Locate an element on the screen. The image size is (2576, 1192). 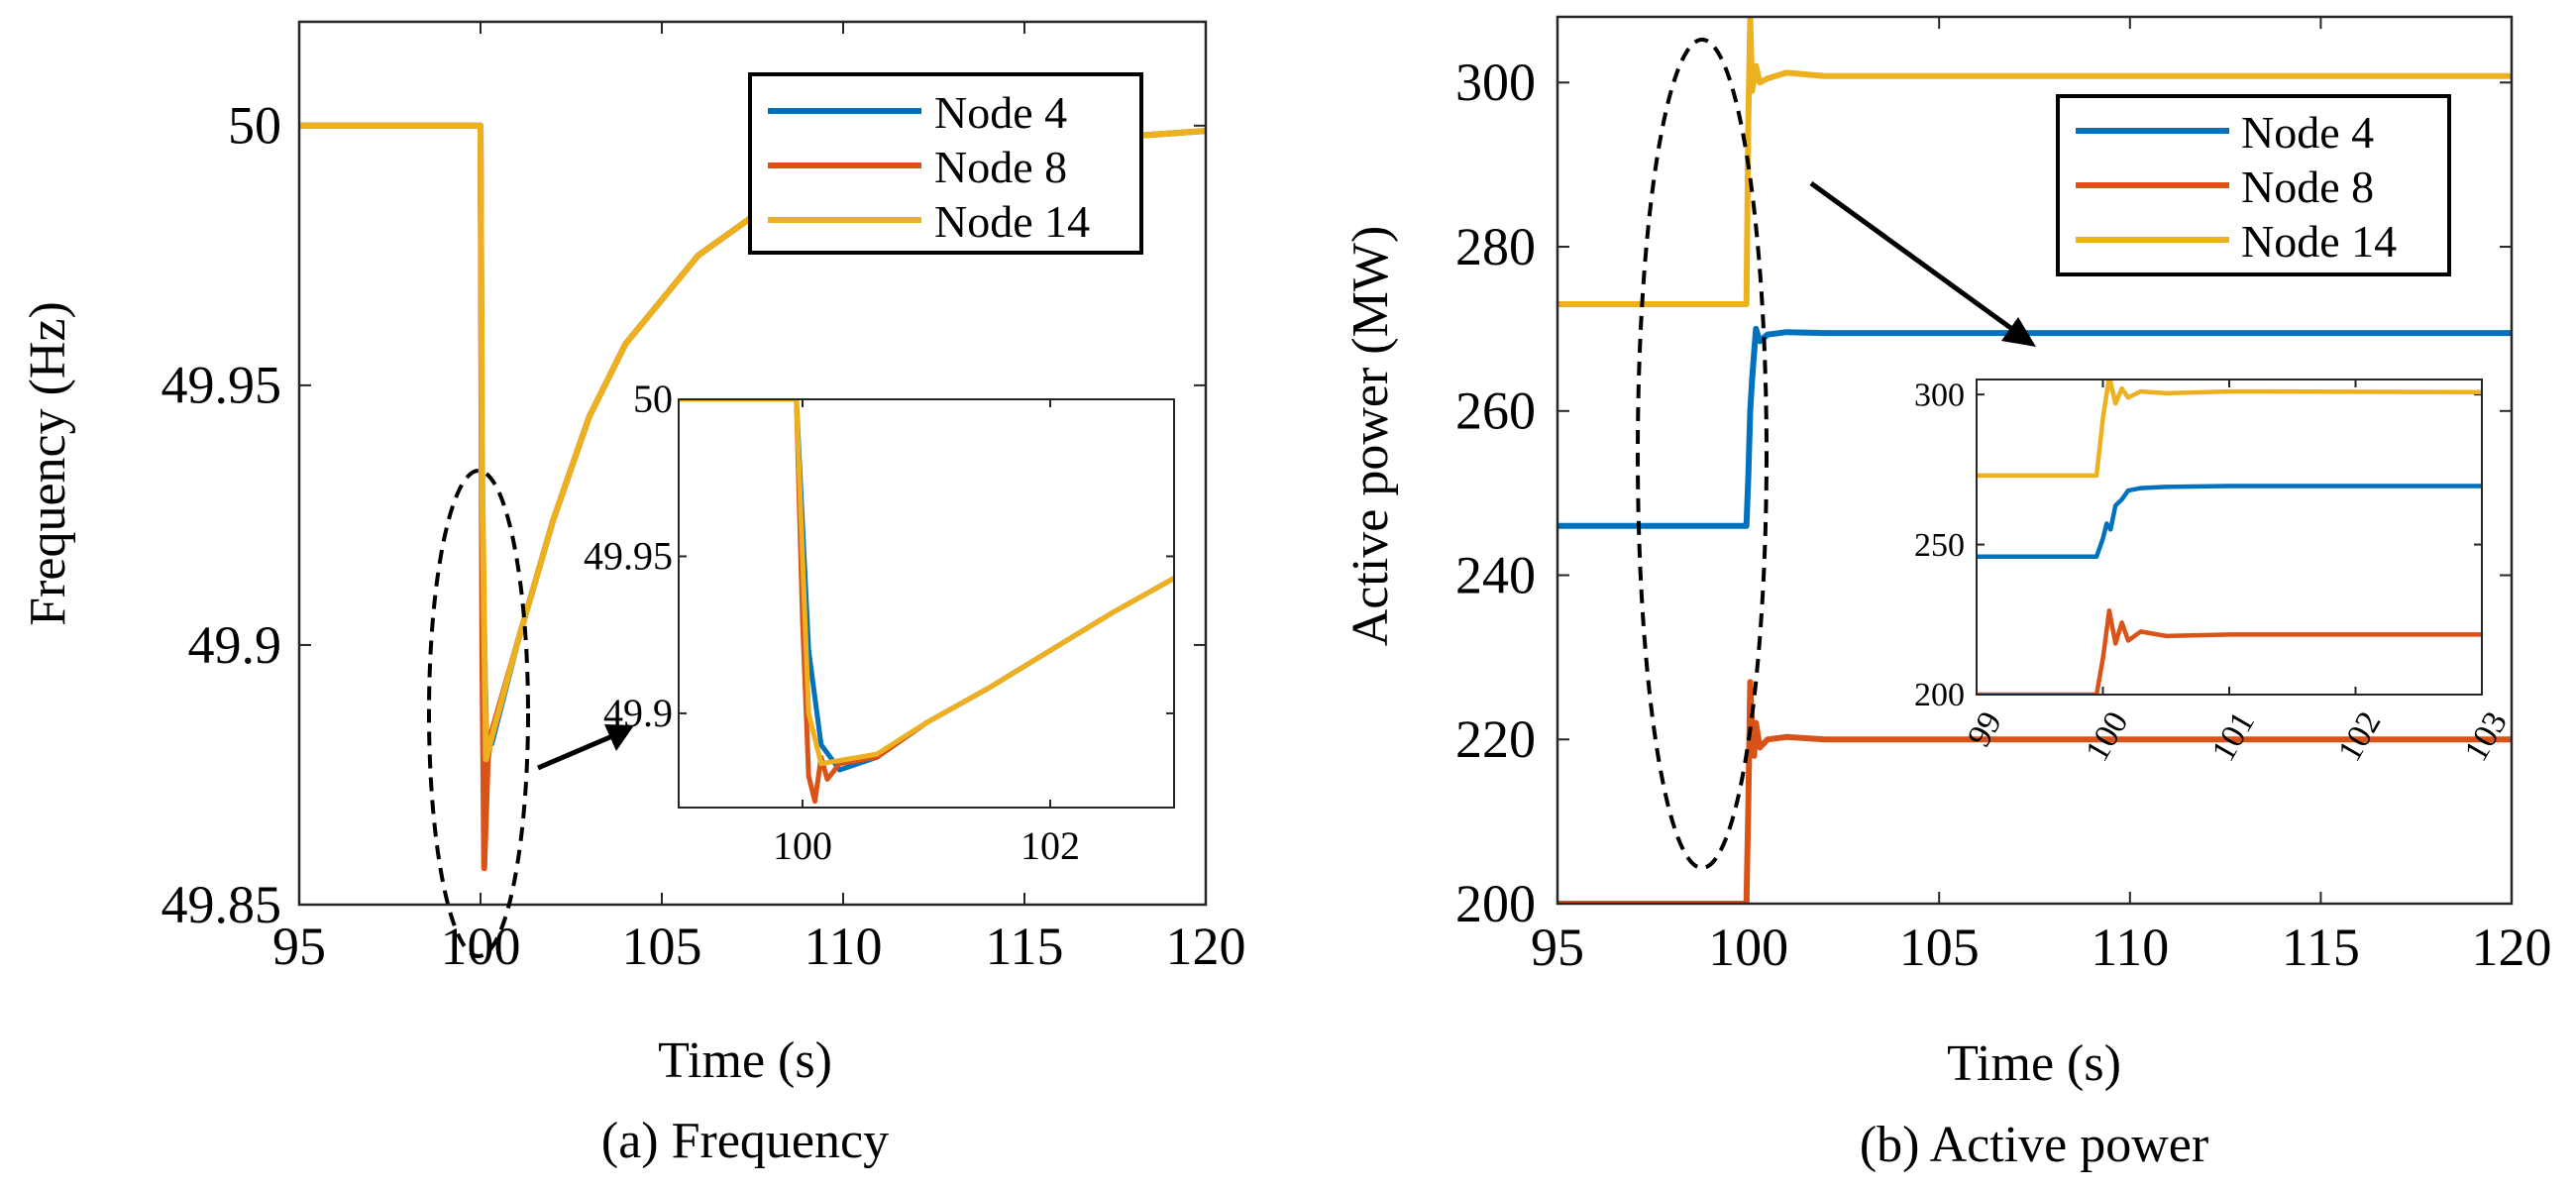
frequency-x-axis-label: Time (s) is located at coordinates (745, 1060).